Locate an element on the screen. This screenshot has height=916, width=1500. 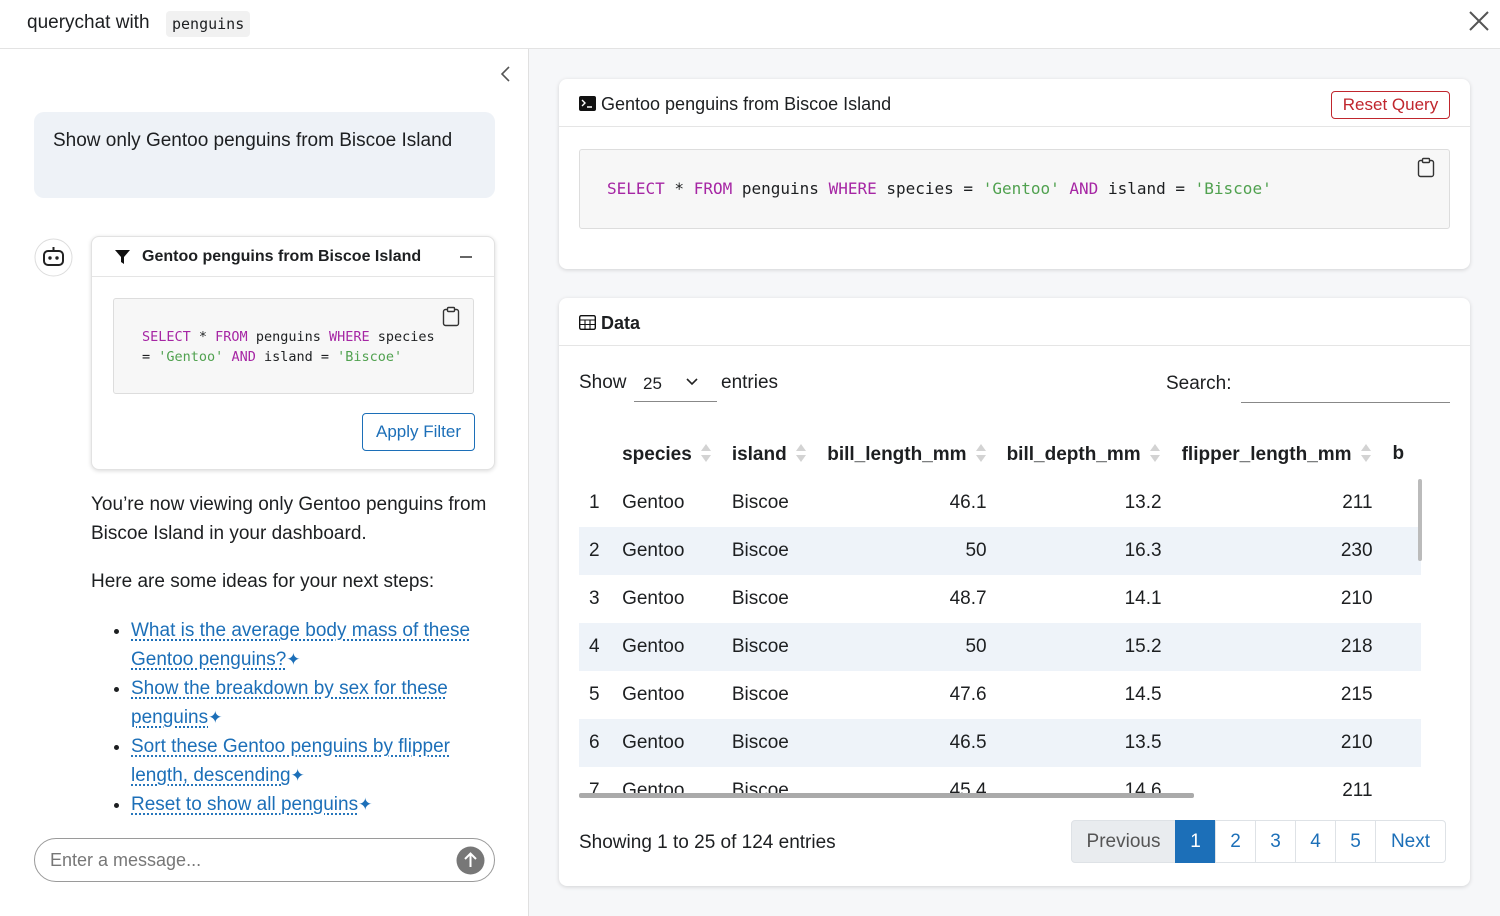
column-header: bill_depth_mm is located at coordinates (1084, 454).